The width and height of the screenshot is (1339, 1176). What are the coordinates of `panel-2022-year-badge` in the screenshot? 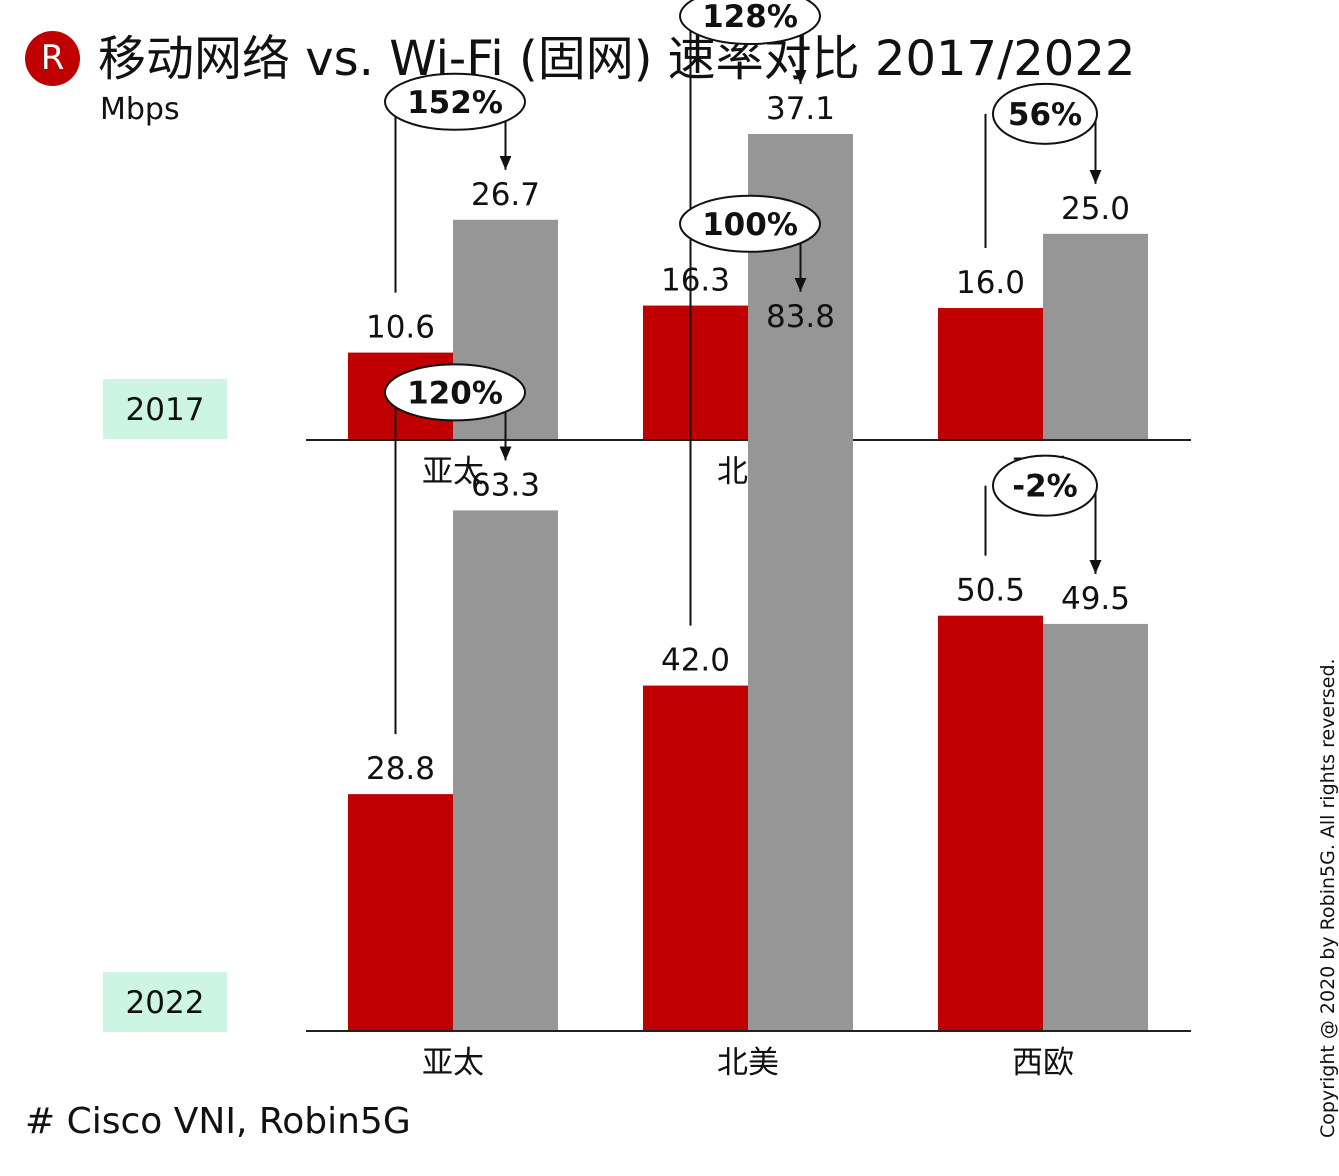 It's located at (165, 1002).